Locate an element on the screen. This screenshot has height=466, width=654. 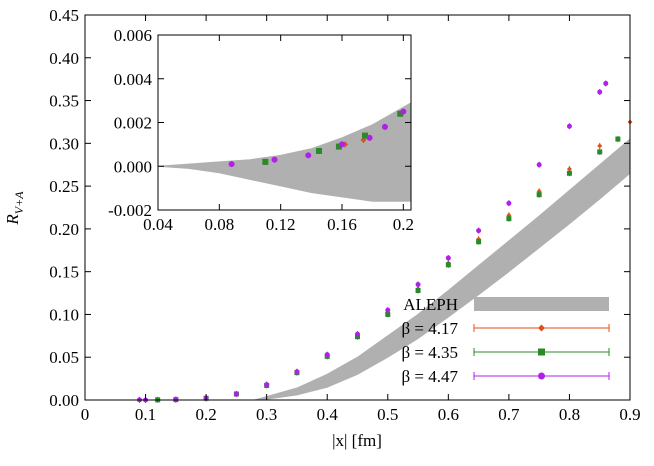
legend-label: β = 4.47 is located at coordinates (430, 376).